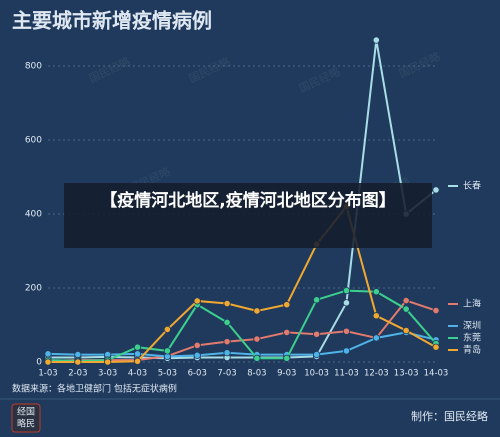  What do you see at coordinates (376, 374) in the screenshot?
I see `x-tick-label: 12-03` at bounding box center [376, 374].